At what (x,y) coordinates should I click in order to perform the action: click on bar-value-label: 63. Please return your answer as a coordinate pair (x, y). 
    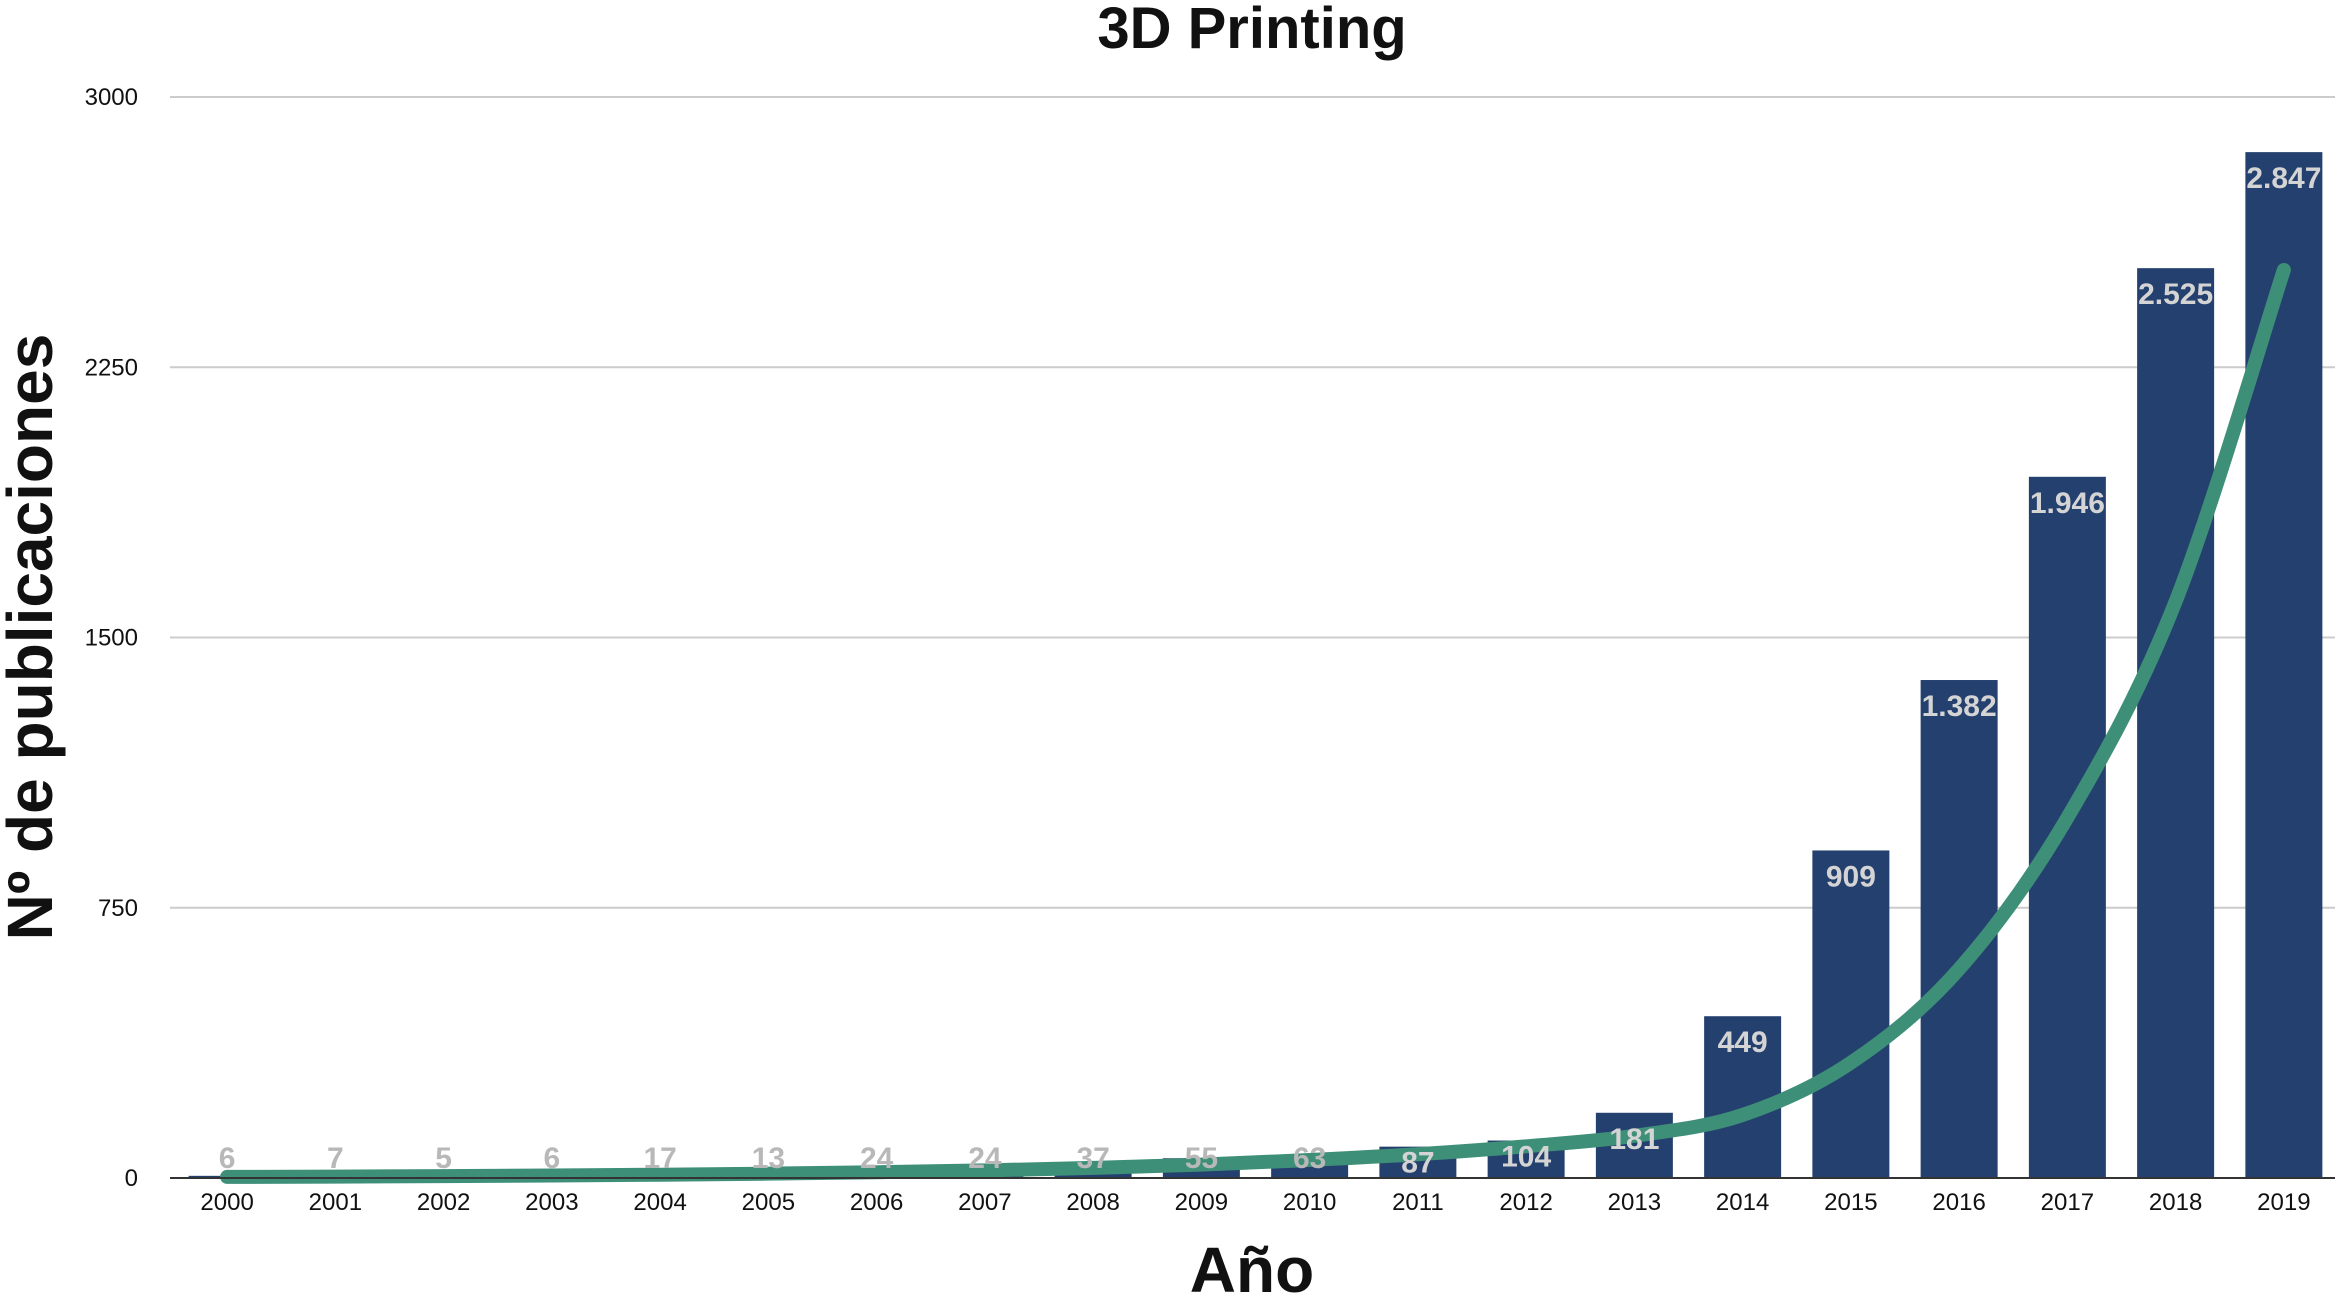
    Looking at the image, I should click on (1309, 1158).